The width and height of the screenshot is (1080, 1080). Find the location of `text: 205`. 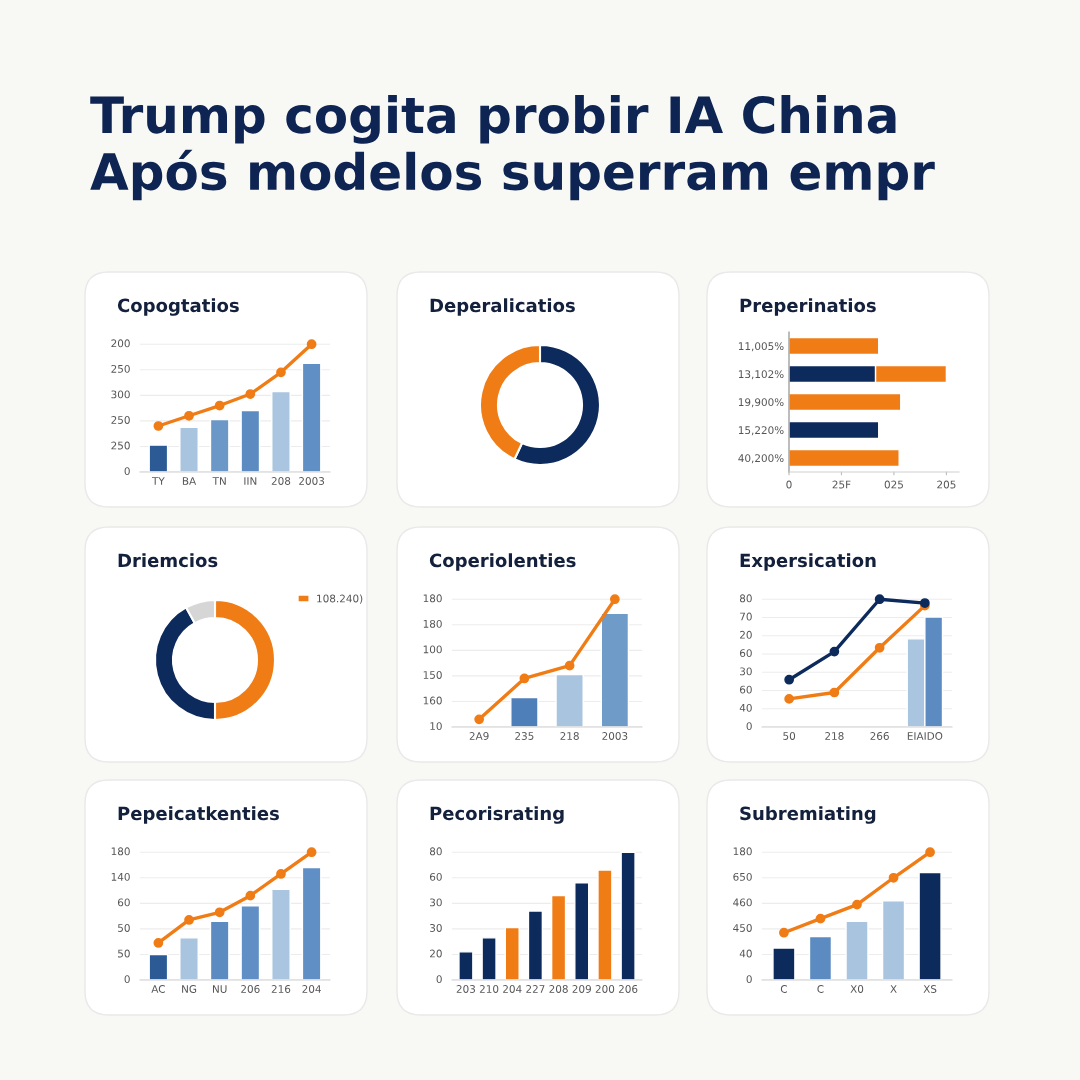

text: 205 is located at coordinates (946, 484).